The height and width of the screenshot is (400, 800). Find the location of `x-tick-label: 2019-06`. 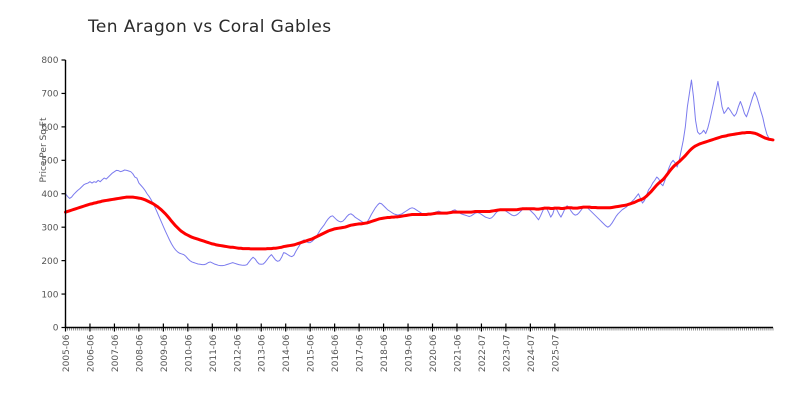

x-tick-label: 2019-06 is located at coordinates (410, 353).